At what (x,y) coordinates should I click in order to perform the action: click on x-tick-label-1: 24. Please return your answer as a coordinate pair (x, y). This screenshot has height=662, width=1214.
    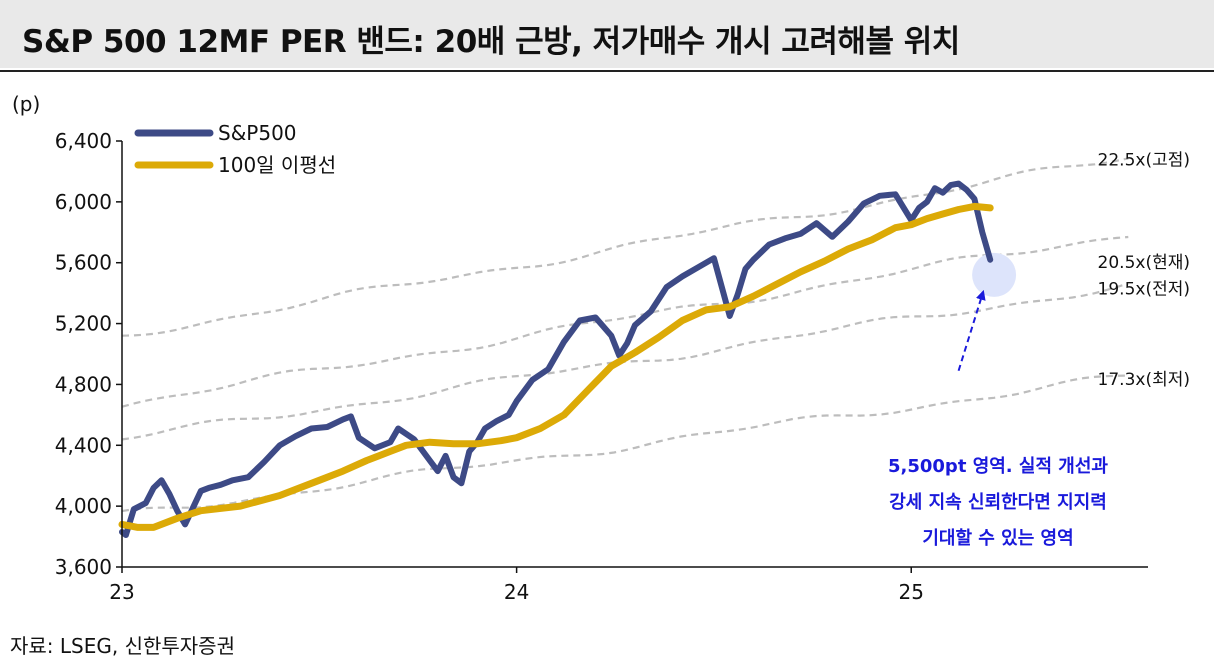
    Looking at the image, I should click on (516, 592).